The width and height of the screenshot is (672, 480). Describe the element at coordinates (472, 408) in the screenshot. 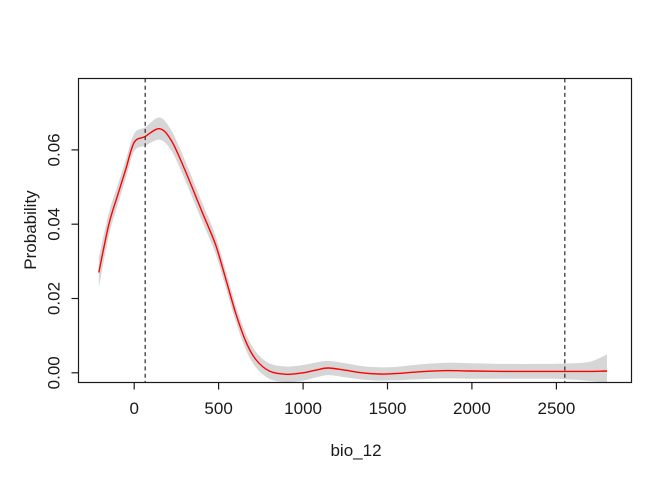

I see `x-tick-label: 2000` at that location.